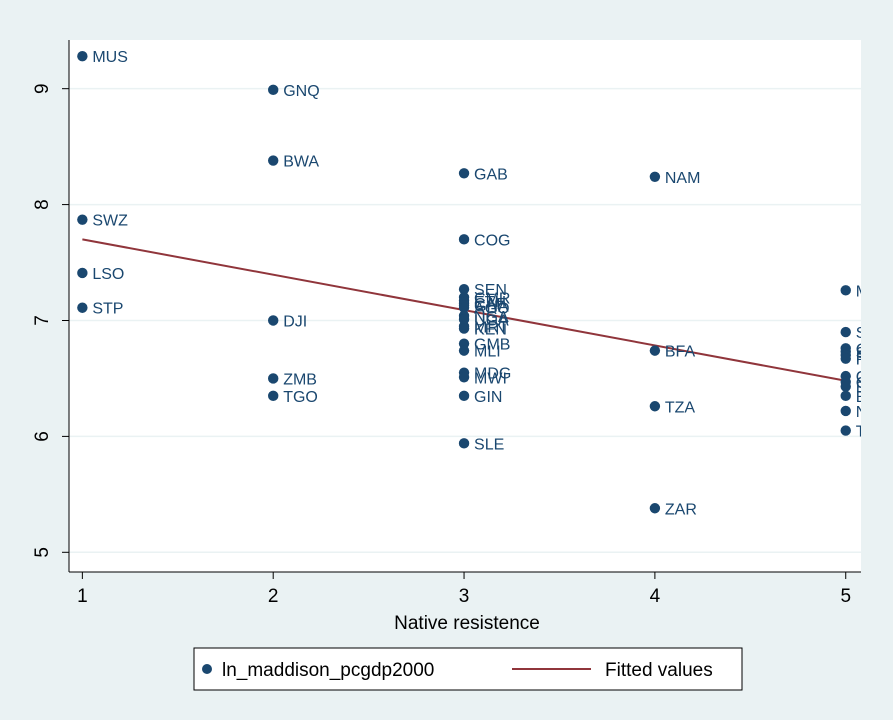 Image resolution: width=893 pixels, height=720 pixels. Describe the element at coordinates (464, 289) in the screenshot. I see `point-SEN` at that location.